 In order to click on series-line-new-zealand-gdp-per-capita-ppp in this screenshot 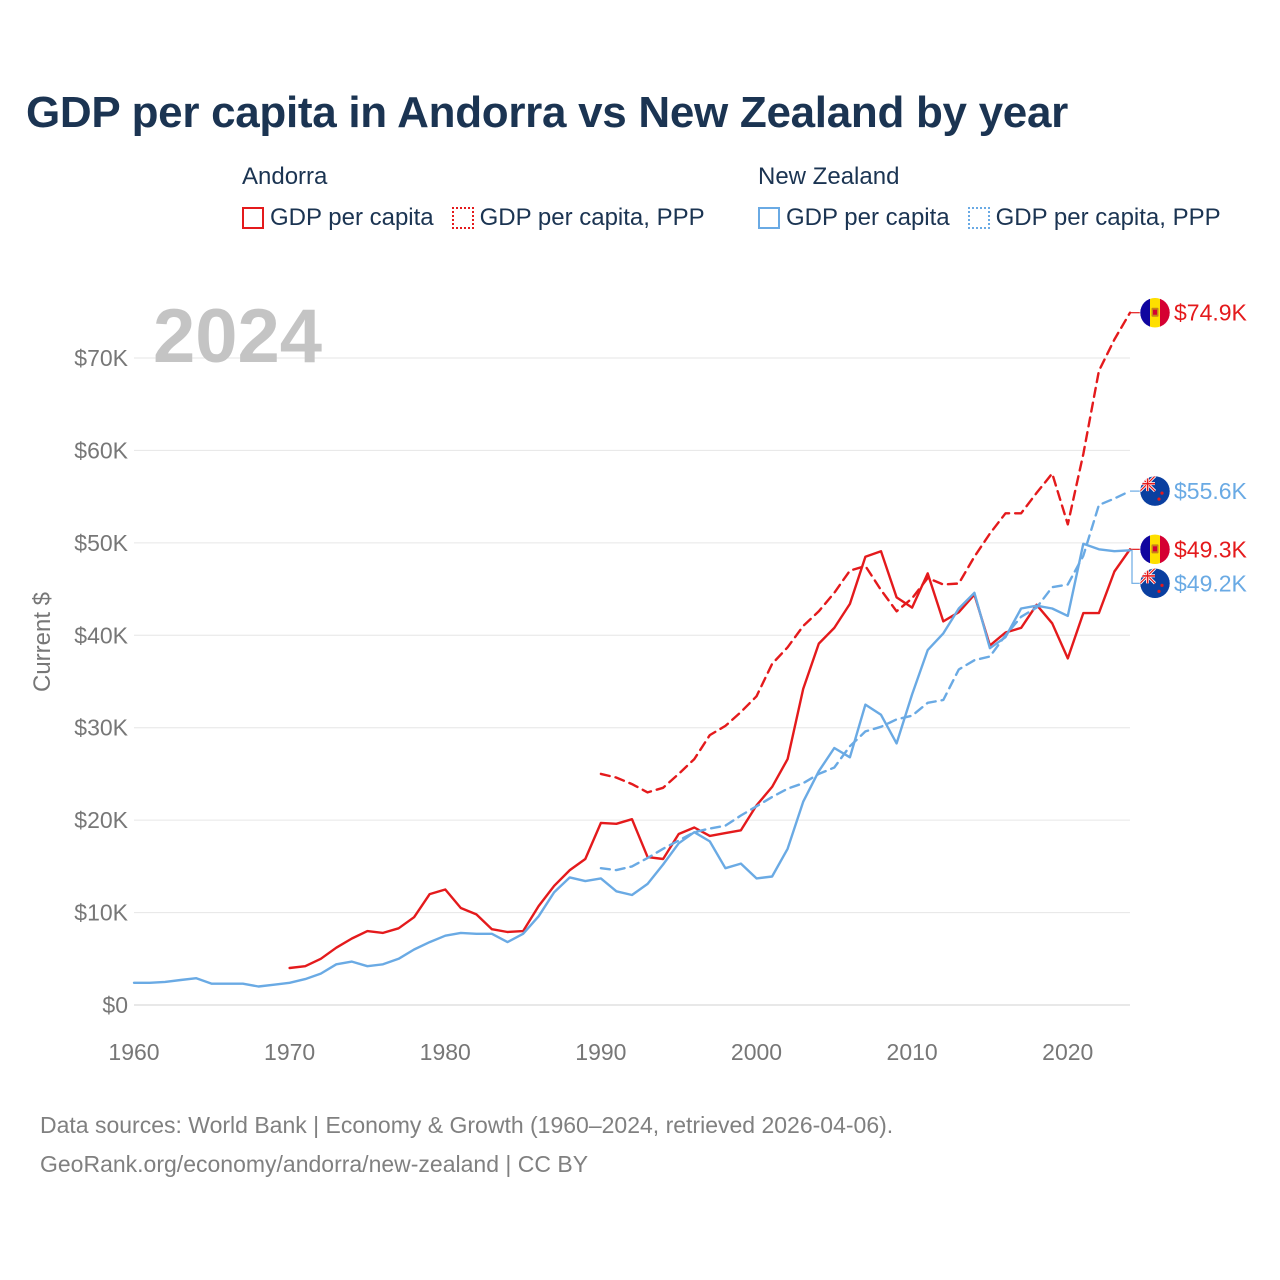, I will do `click(865, 680)`.